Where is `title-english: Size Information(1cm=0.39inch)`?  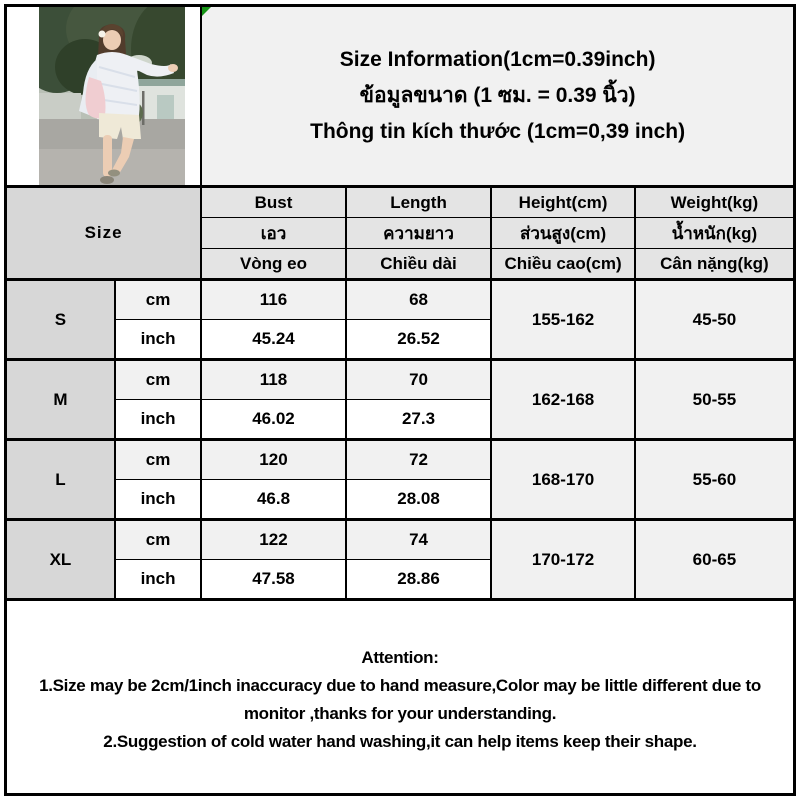 title-english: Size Information(1cm=0.39inch) is located at coordinates (497, 59).